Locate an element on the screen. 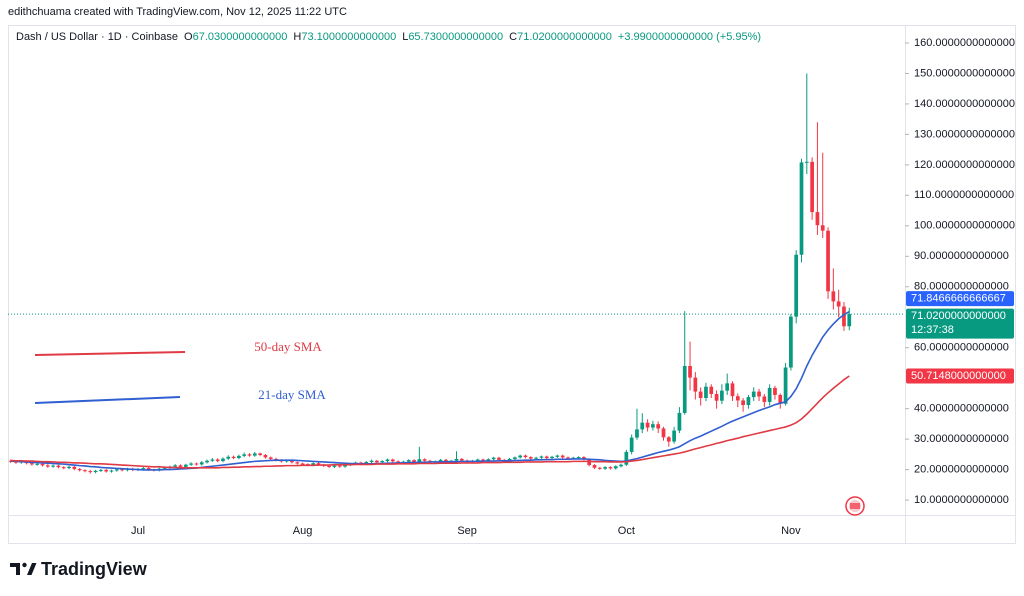  x-tick-label: Nov is located at coordinates (791, 531).